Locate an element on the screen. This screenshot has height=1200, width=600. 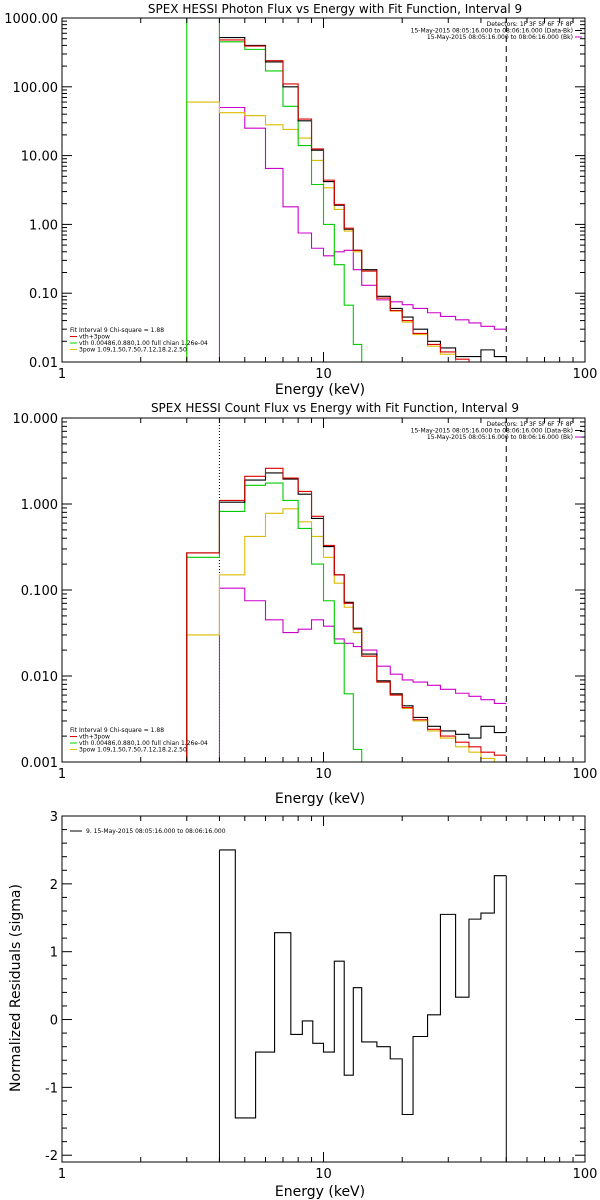
legend-right-text-1-0: Detectors: 1F 3F 5F 6F 7F 8F is located at coordinates (530, 424).